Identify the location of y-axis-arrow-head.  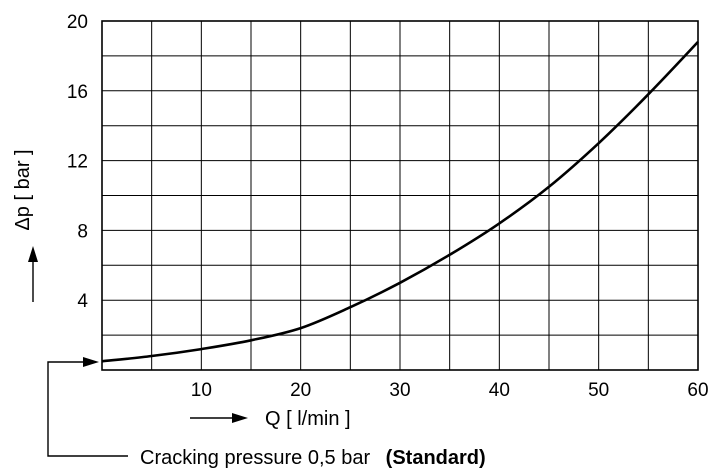
(33, 254).